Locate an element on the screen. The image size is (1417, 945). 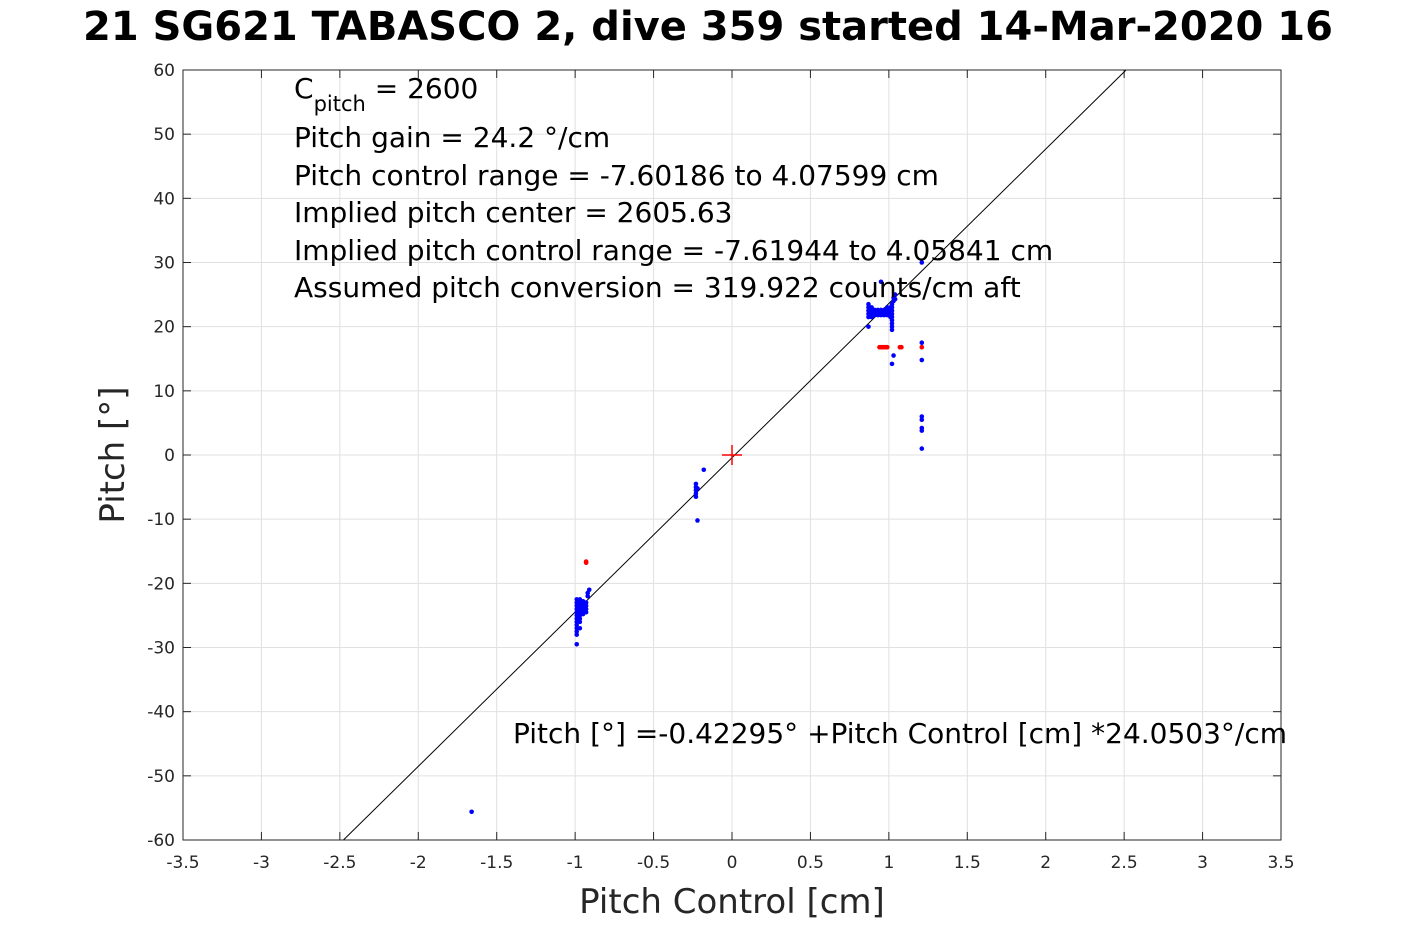
x-tick-label: 2 is located at coordinates (1045, 863).